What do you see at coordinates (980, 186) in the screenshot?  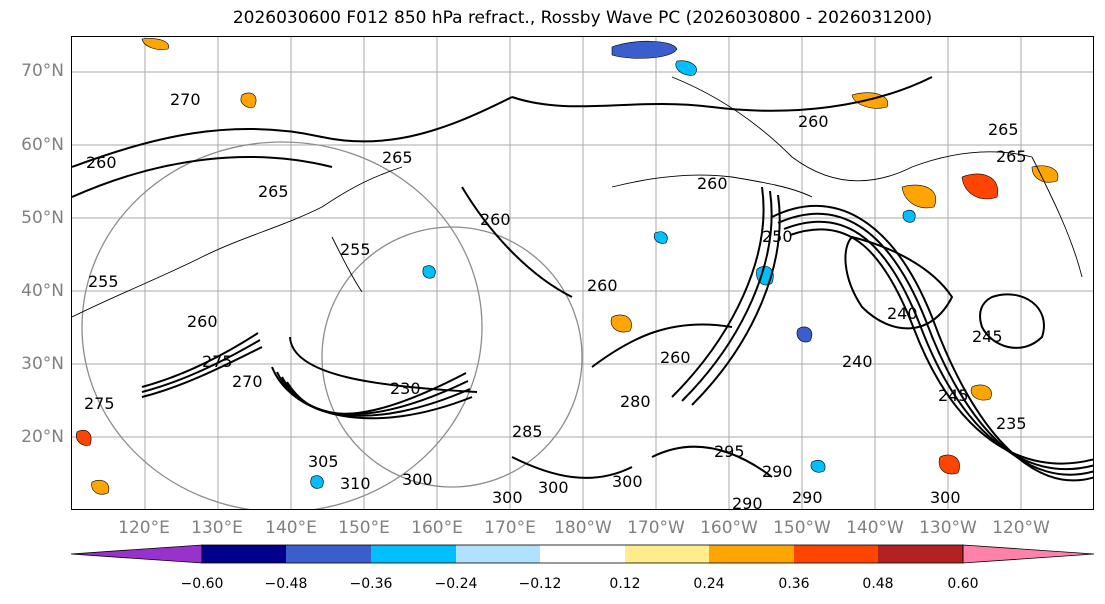 I see `red-patch-alaska` at bounding box center [980, 186].